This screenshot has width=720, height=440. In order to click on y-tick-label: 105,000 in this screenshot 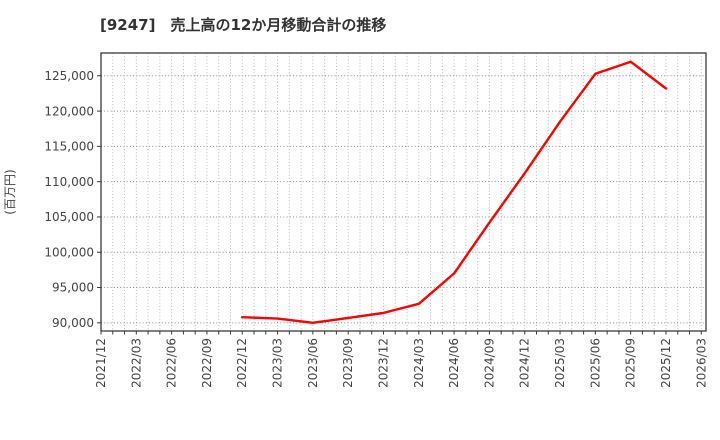, I will do `click(69, 217)`.